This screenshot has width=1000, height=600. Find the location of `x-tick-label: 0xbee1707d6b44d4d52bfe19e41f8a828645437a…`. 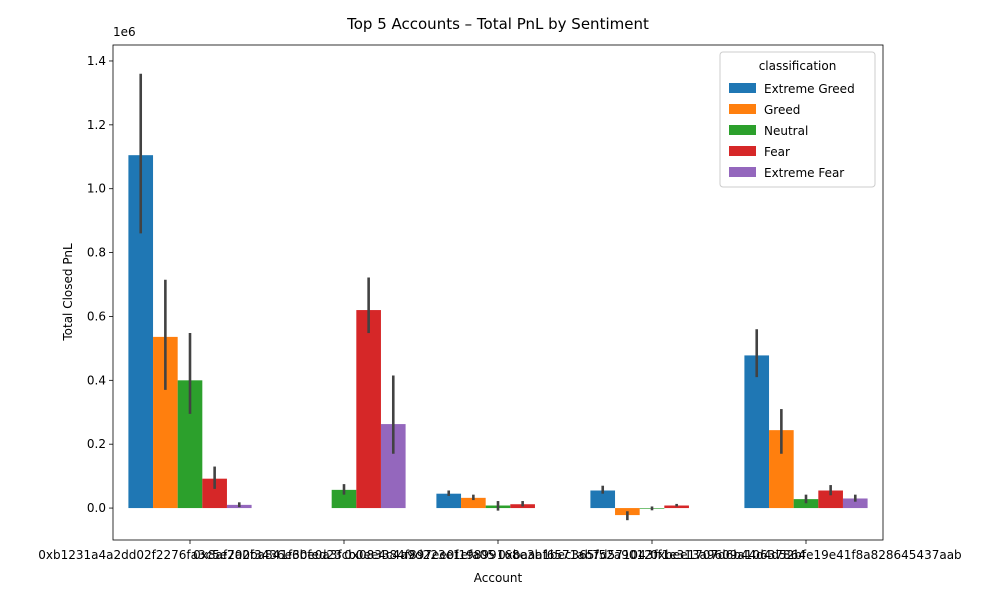

x-tick-label: 0xbee1707d6b44d4d52bfe19e41f8a828645437a… is located at coordinates (805, 555).